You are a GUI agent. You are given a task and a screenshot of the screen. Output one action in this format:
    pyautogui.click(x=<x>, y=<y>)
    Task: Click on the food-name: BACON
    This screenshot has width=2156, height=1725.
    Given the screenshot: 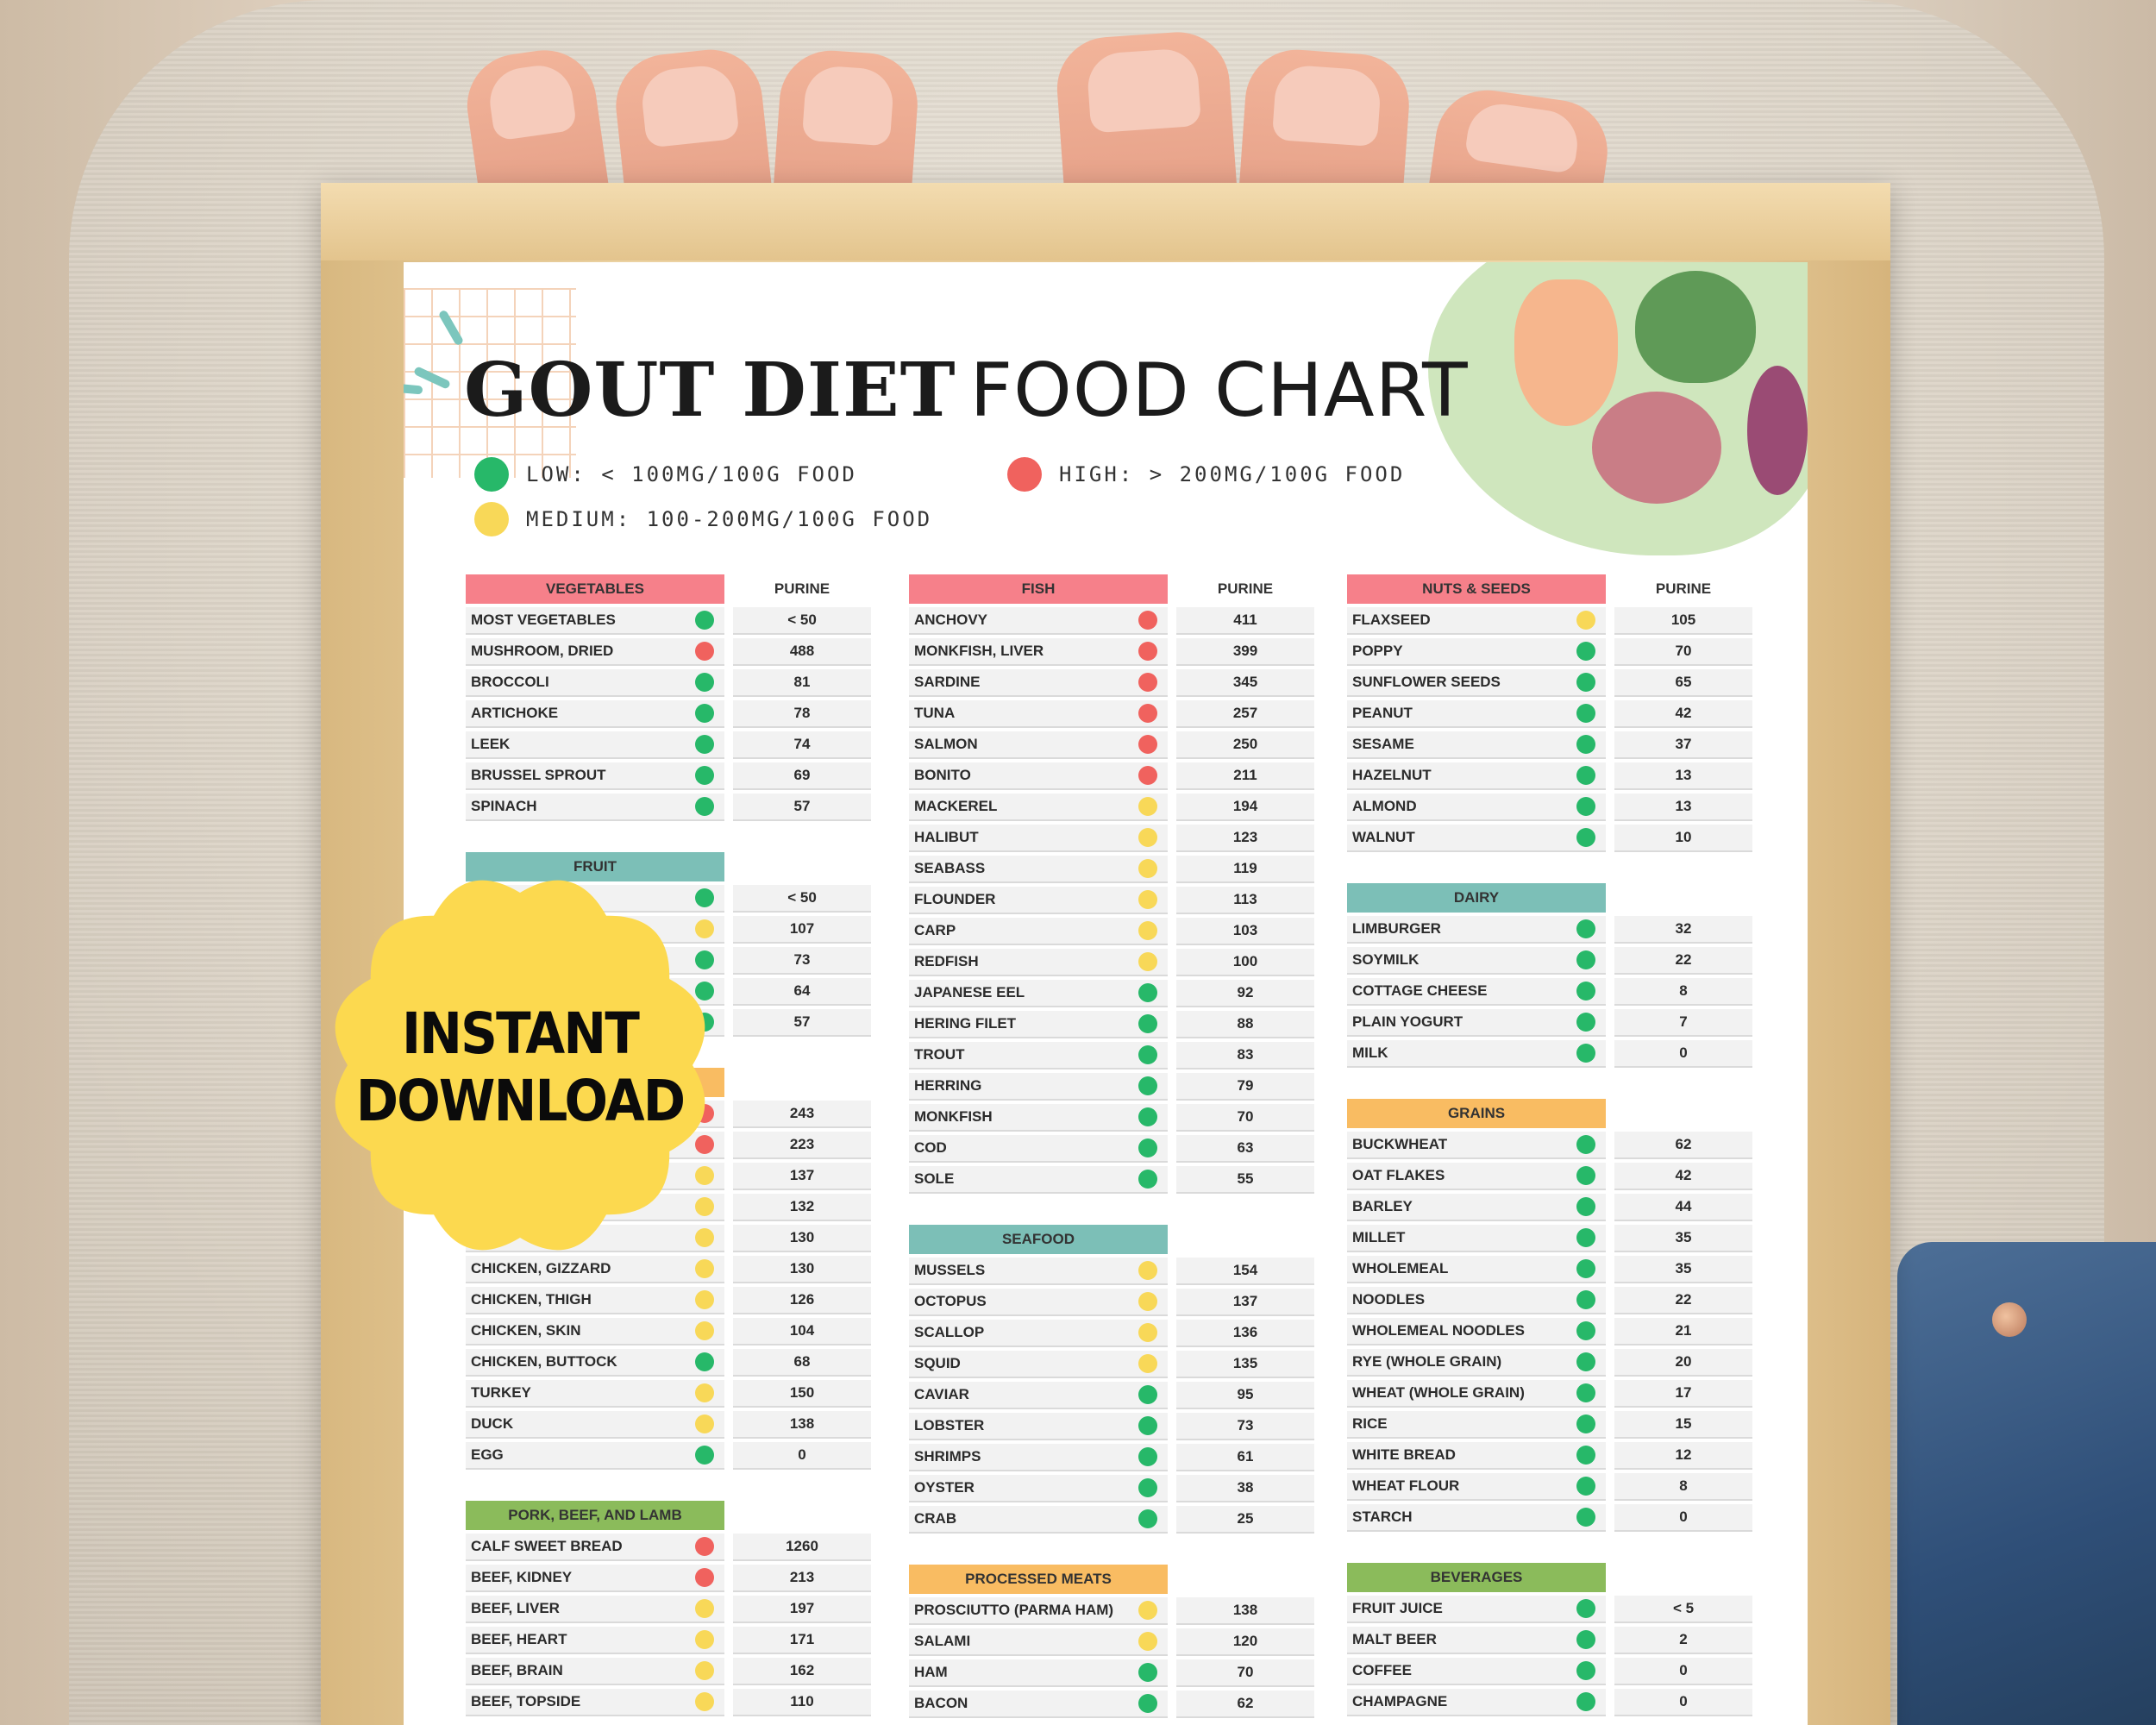 What is the action you would take?
    pyautogui.click(x=941, y=1703)
    